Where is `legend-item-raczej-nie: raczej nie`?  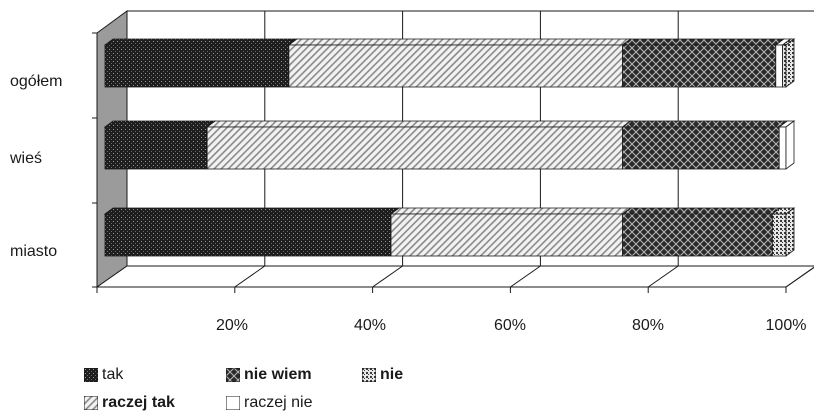 legend-item-raczej-nie: raczej nie is located at coordinates (269, 403).